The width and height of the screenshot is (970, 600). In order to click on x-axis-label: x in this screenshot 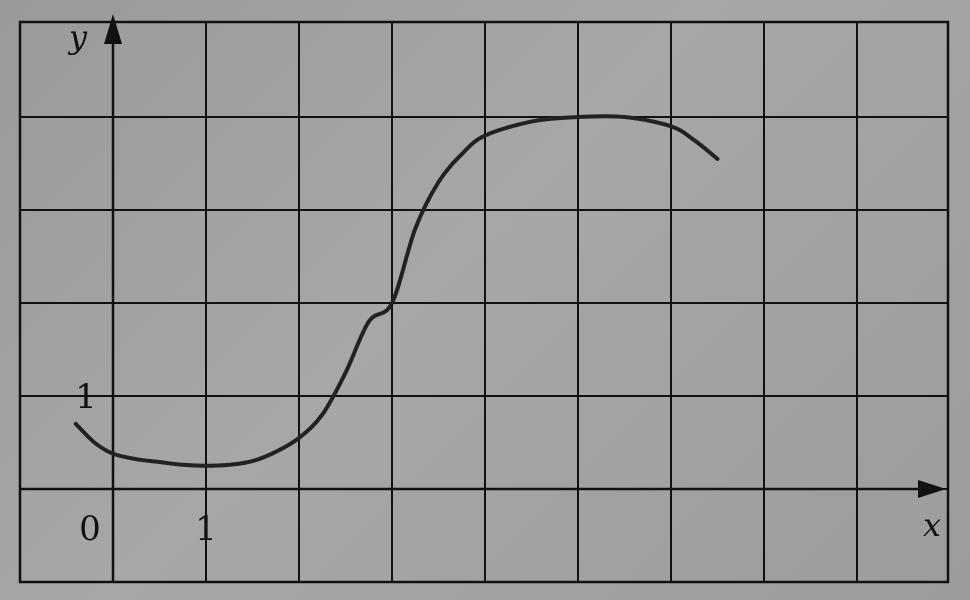, I will do `click(932, 525)`.